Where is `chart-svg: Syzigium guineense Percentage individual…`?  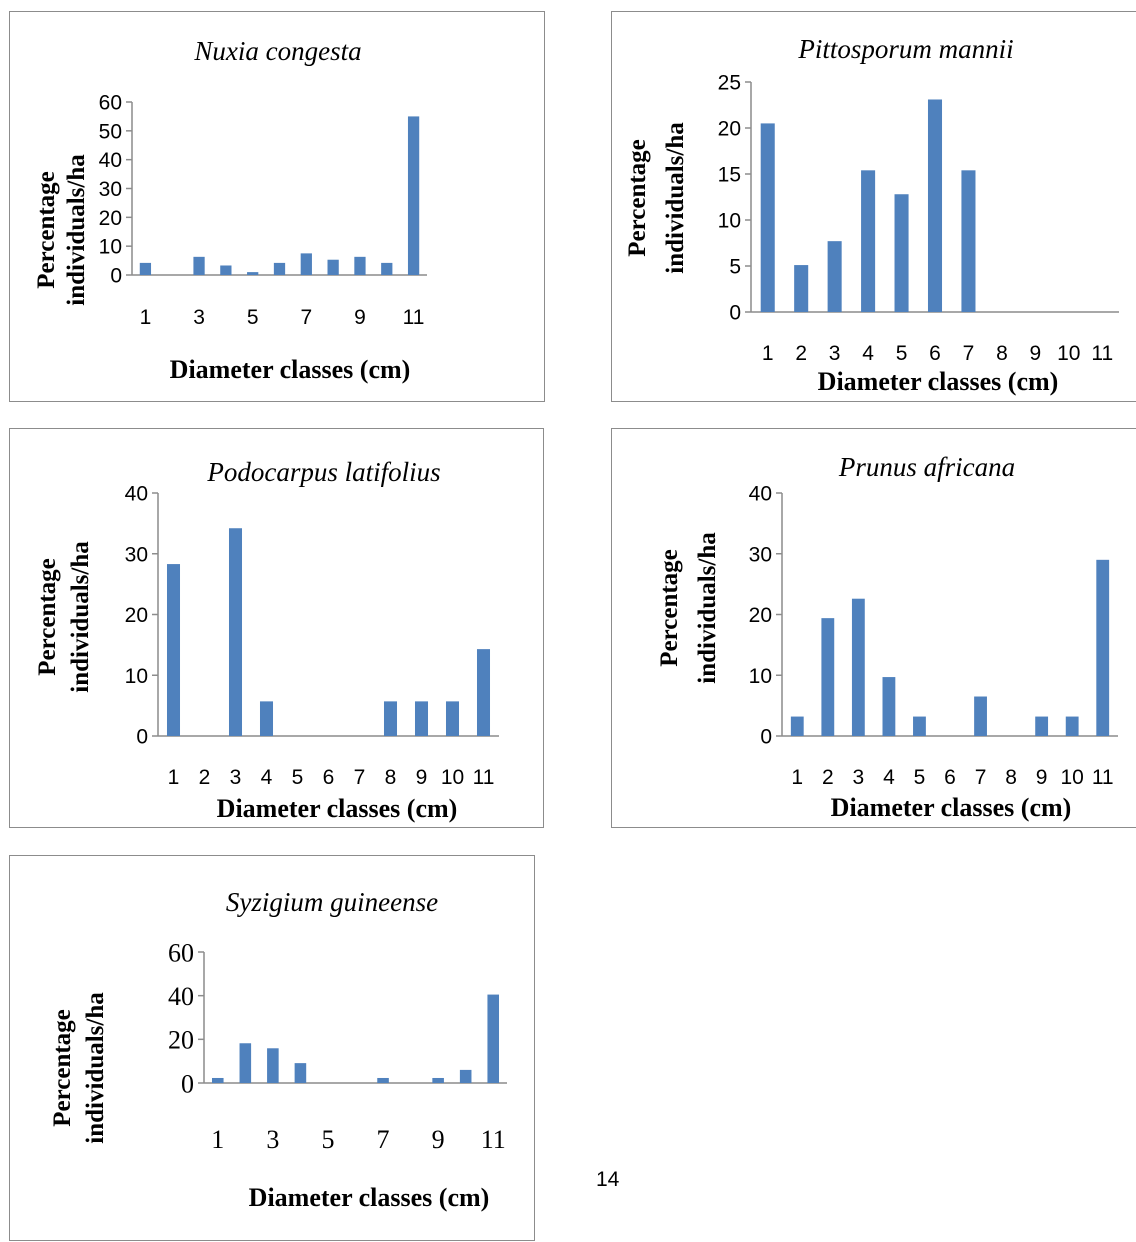 chart-svg: Syzigium guineense Percentage individual… is located at coordinates (278, 1049).